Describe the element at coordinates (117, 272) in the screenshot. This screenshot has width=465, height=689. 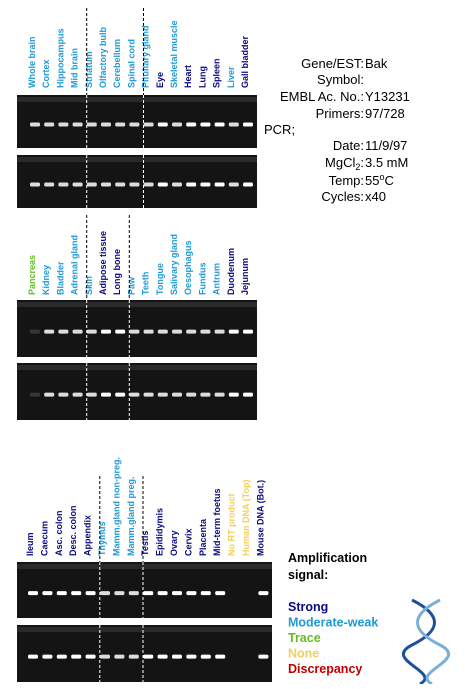
I see `lane-label: Long bone` at that location.